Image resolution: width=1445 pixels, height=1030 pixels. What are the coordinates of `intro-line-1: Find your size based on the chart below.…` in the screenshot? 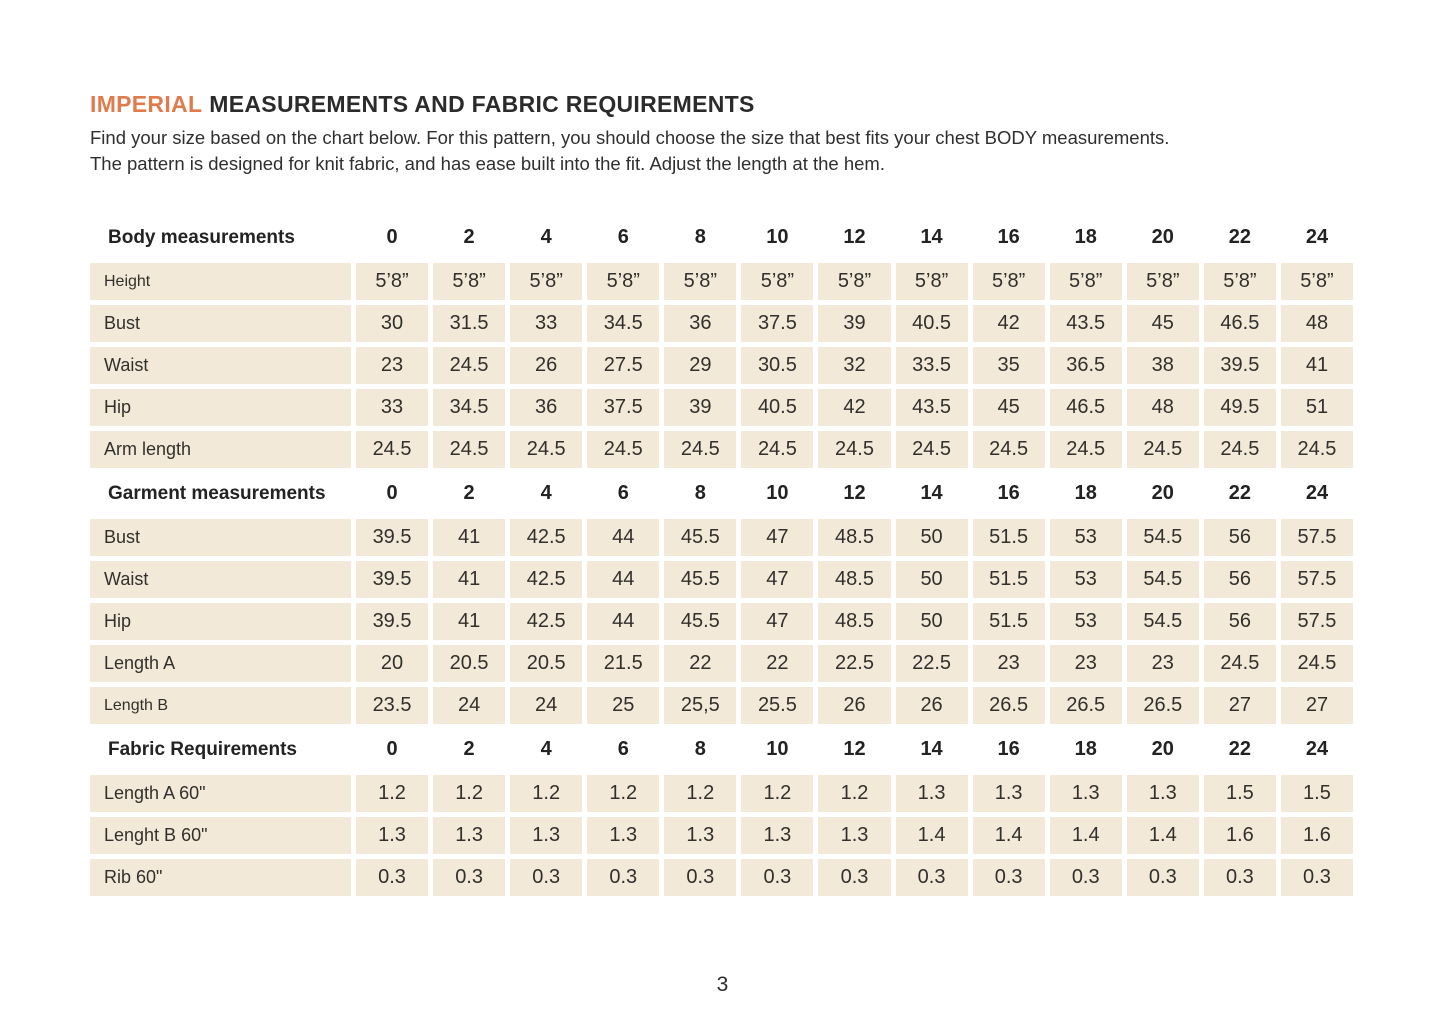 It's located at (630, 138).